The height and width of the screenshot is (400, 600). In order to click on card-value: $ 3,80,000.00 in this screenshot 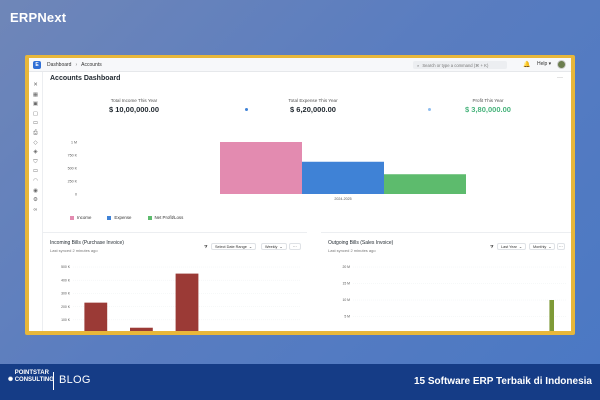, I will do `click(488, 109)`.